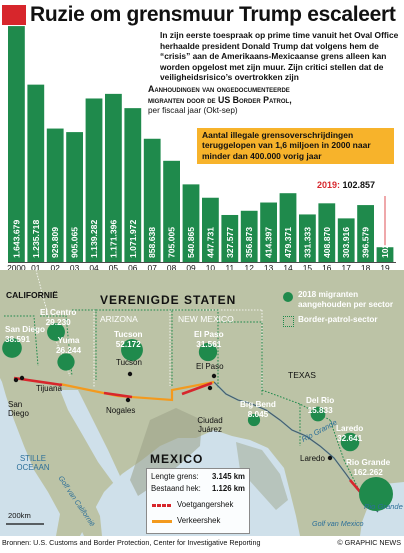 This screenshot has height=553, width=404. I want to click on sector-value: 38.591, so click(18, 339).